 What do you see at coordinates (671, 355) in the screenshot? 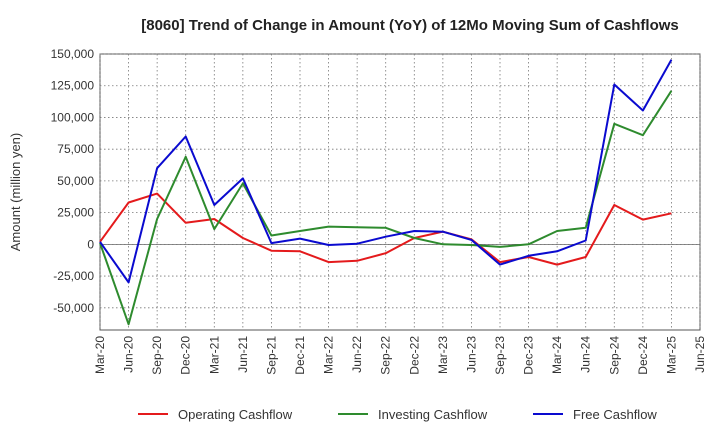
I see `x-tick-label: Mar-25` at bounding box center [671, 355].